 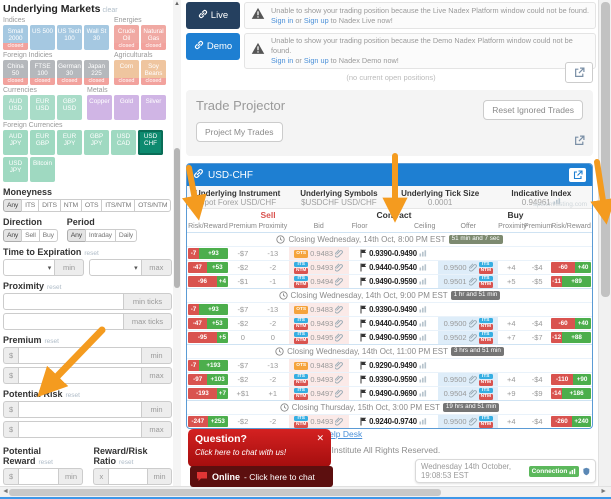 What do you see at coordinates (42, 72) in the screenshot?
I see `market-tile-ftse-100: FTSE 100 closed` at bounding box center [42, 72].